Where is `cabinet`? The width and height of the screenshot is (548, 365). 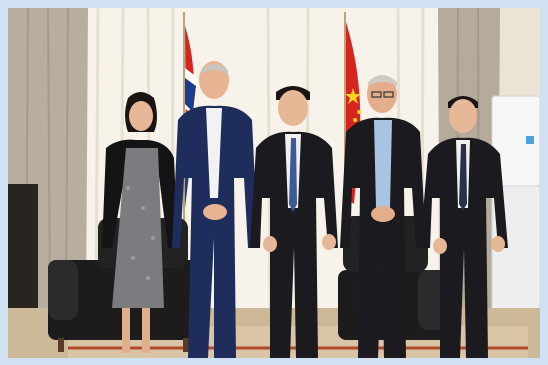
cabinet is located at coordinates (23, 254).